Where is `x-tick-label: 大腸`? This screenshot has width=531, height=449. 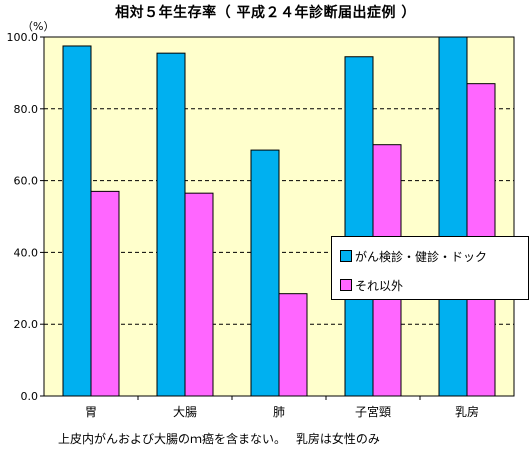
x-tick-label: 大腸 is located at coordinates (185, 412).